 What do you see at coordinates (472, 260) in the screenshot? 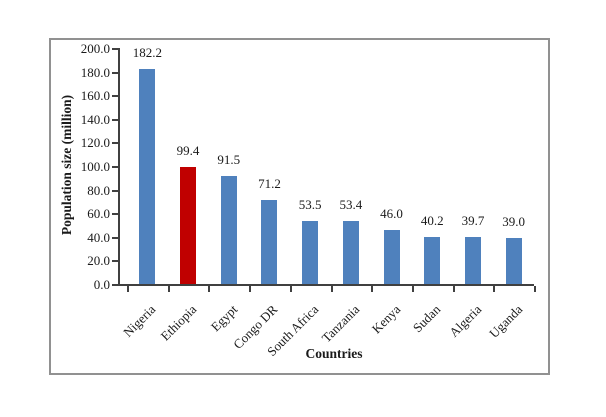
I see `bar-algeria` at bounding box center [472, 260].